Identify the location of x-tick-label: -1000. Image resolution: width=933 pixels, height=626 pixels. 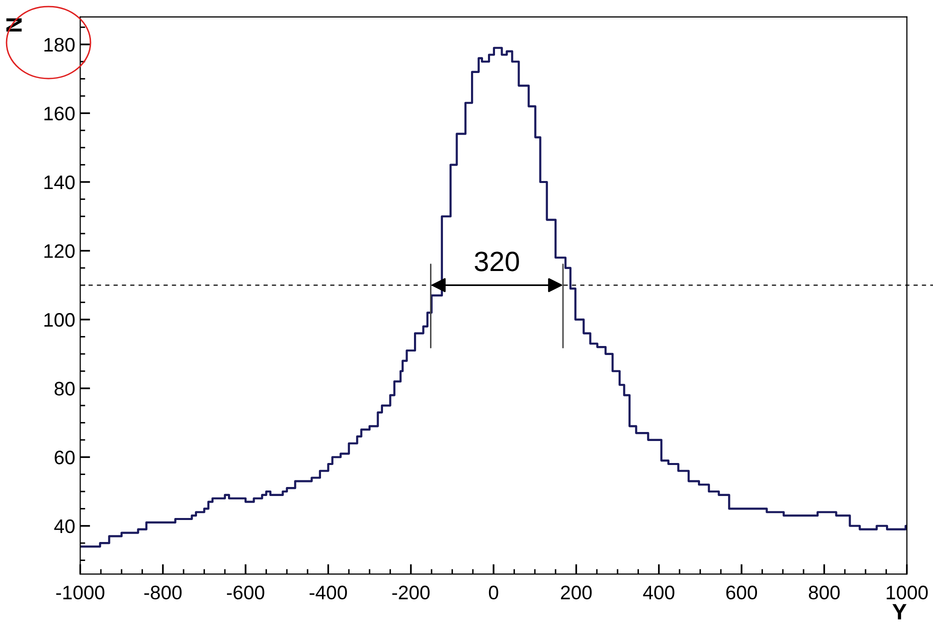
(80, 593).